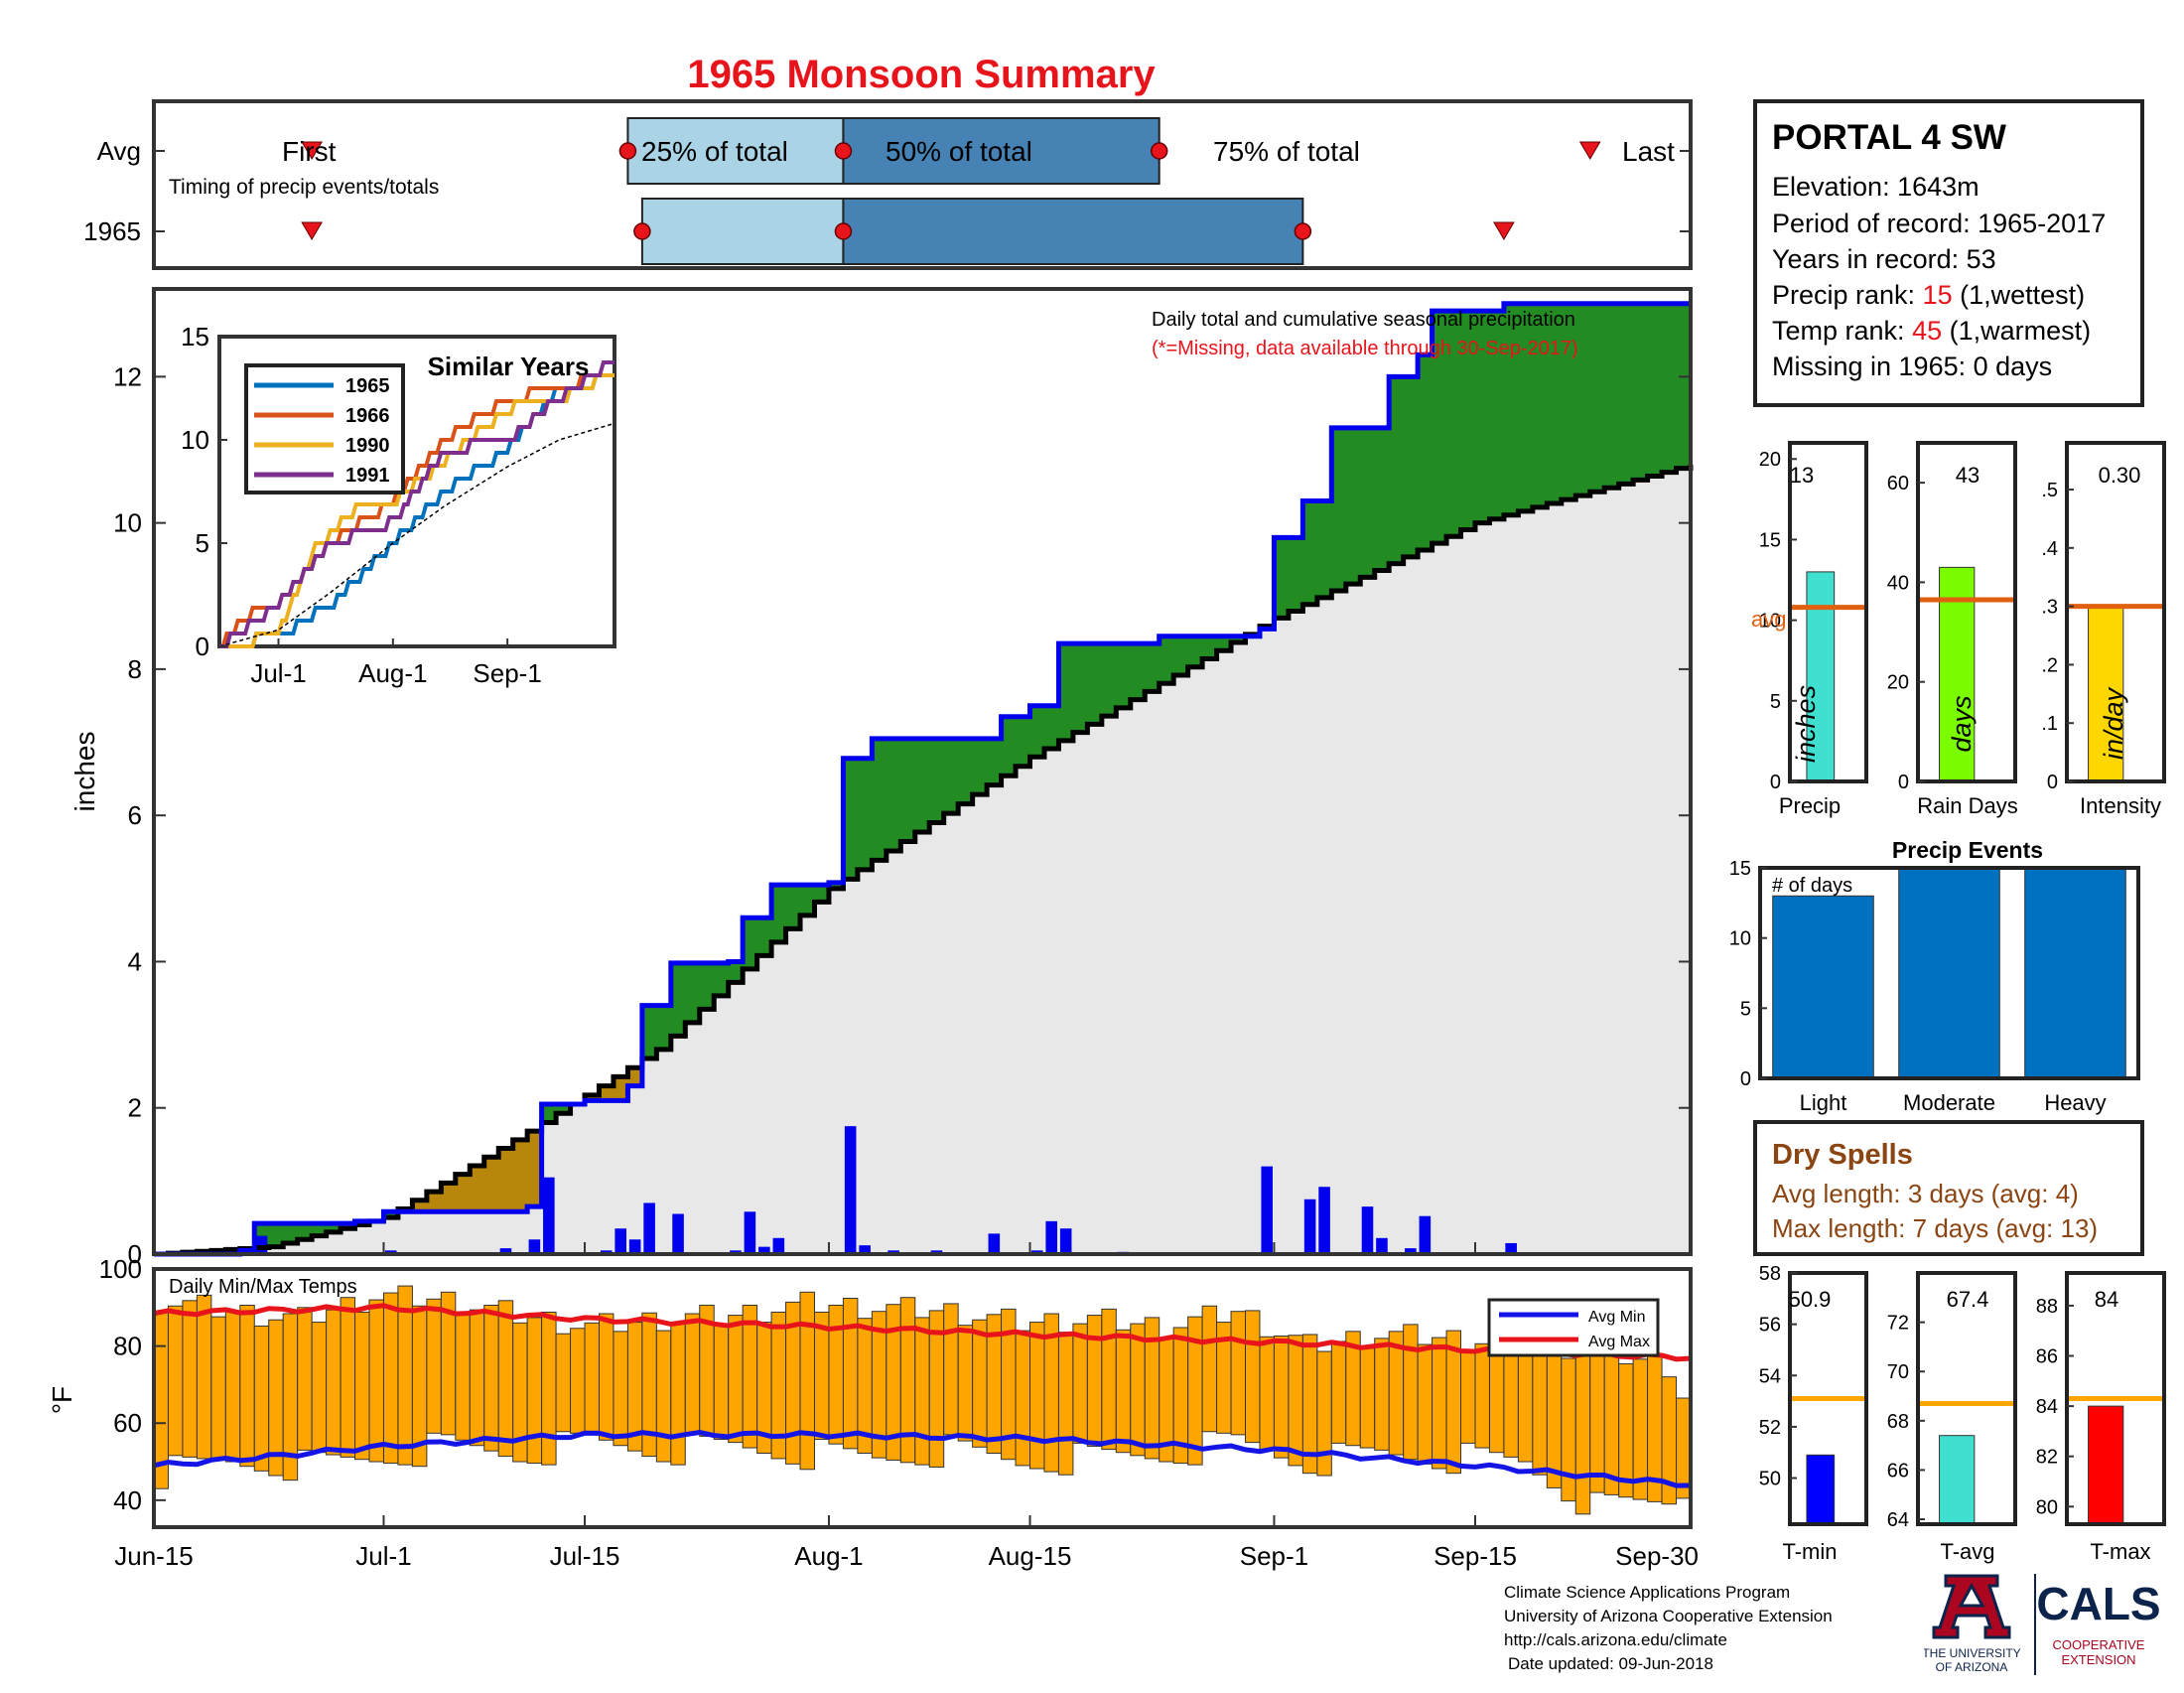  What do you see at coordinates (135, 815) in the screenshot?
I see `y-tick-label: 6` at bounding box center [135, 815].